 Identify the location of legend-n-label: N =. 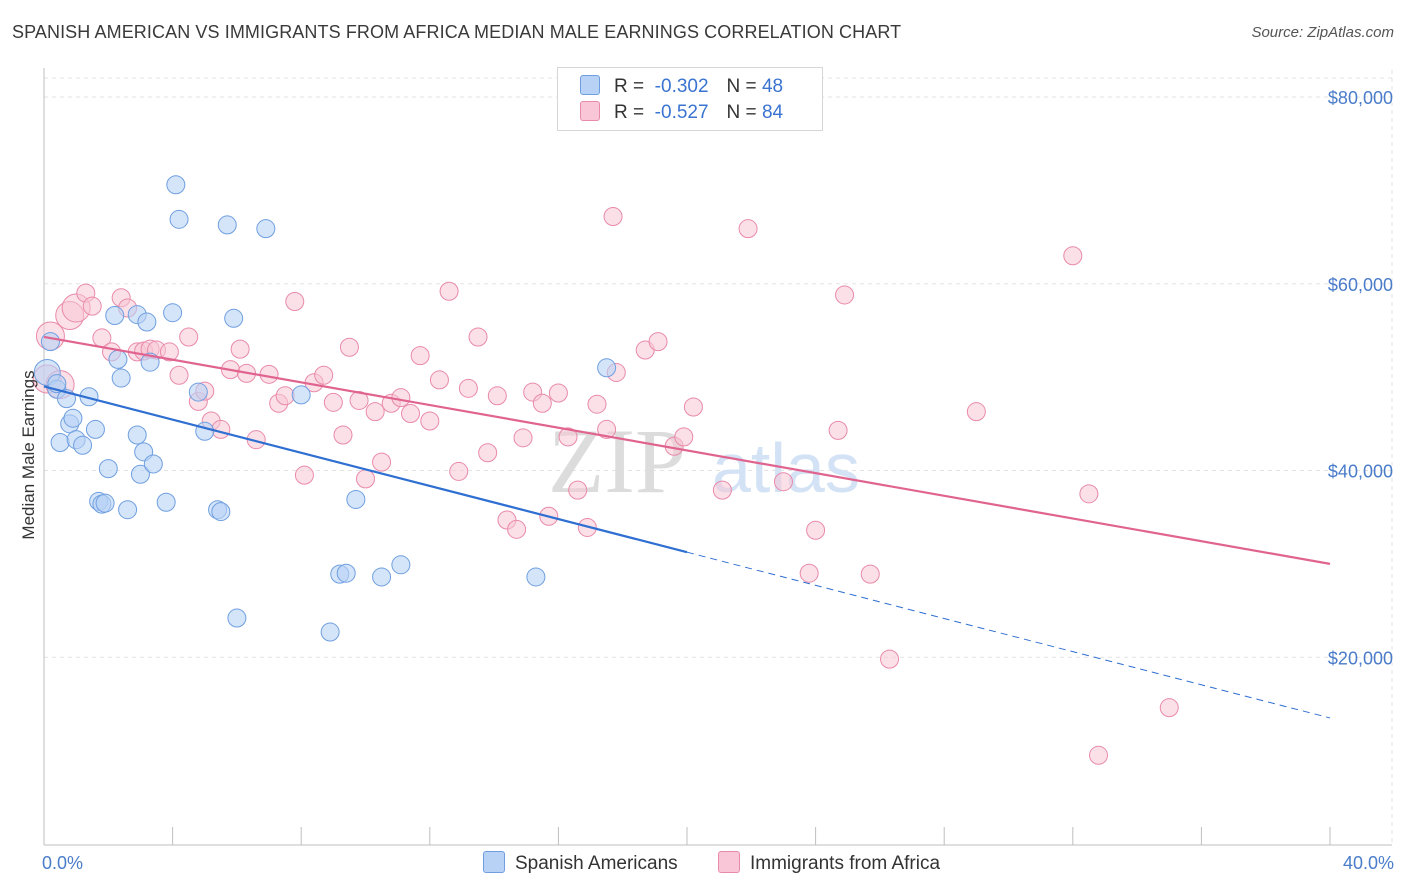
(741, 112).